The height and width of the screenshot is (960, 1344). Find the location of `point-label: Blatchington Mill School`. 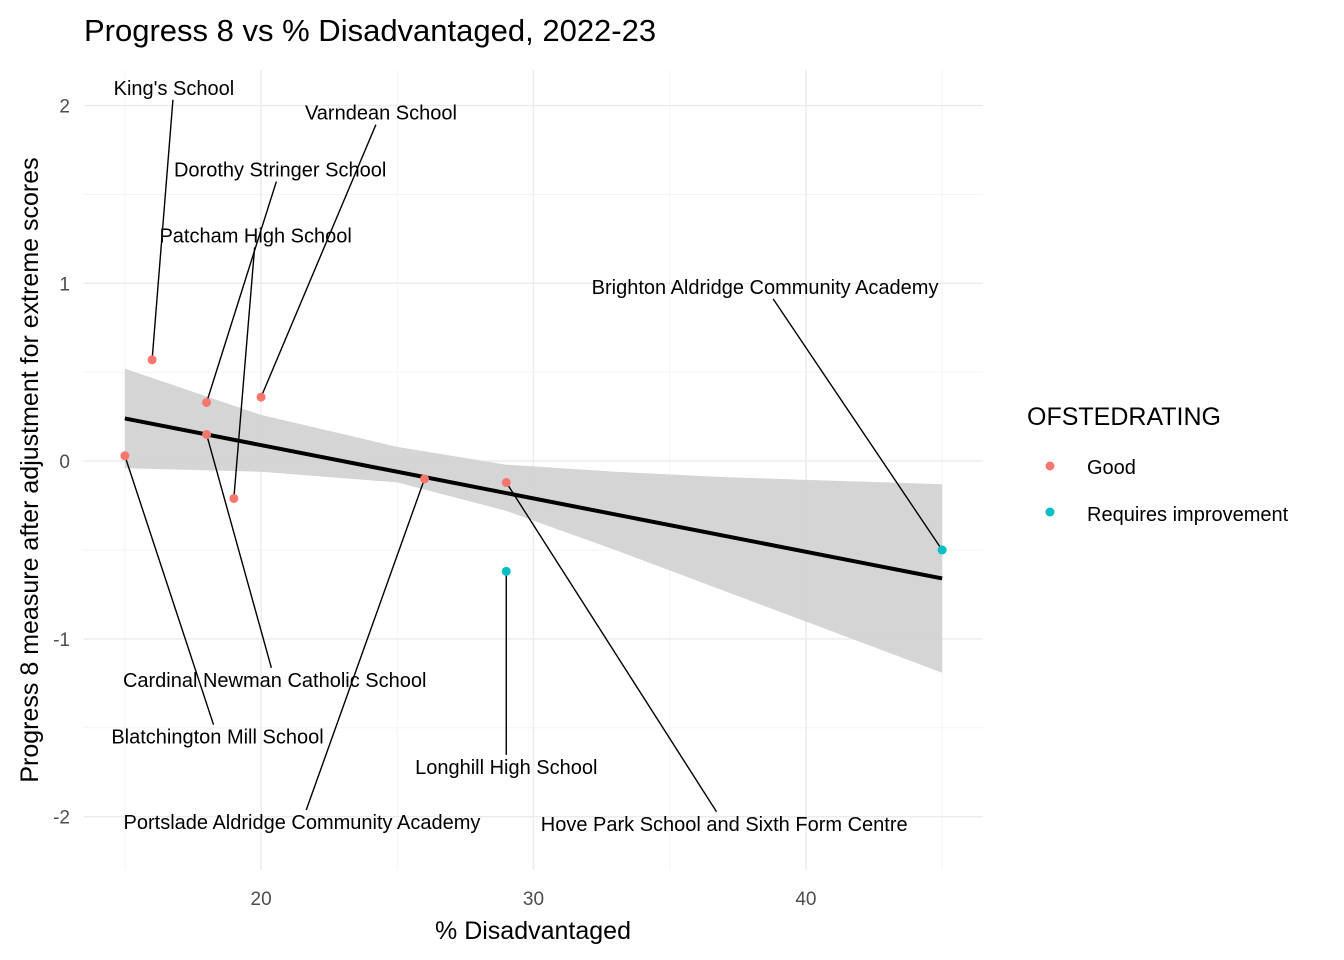

point-label: Blatchington Mill School is located at coordinates (217, 738).